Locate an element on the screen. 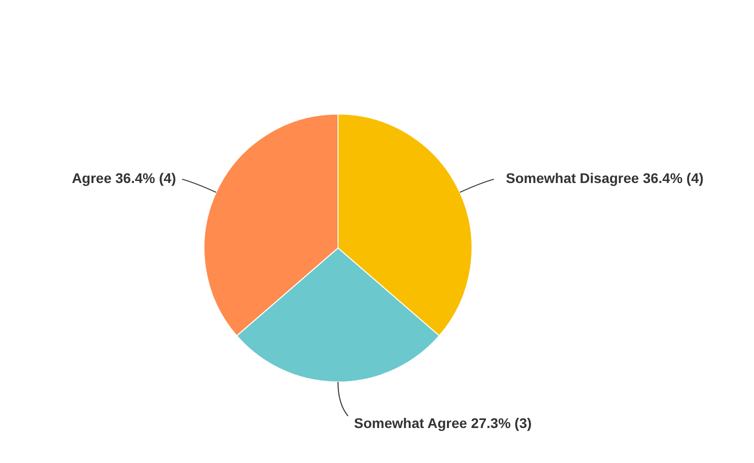 The height and width of the screenshot is (463, 754). slice-label: Agree 36.4% (4) is located at coordinates (124, 178).